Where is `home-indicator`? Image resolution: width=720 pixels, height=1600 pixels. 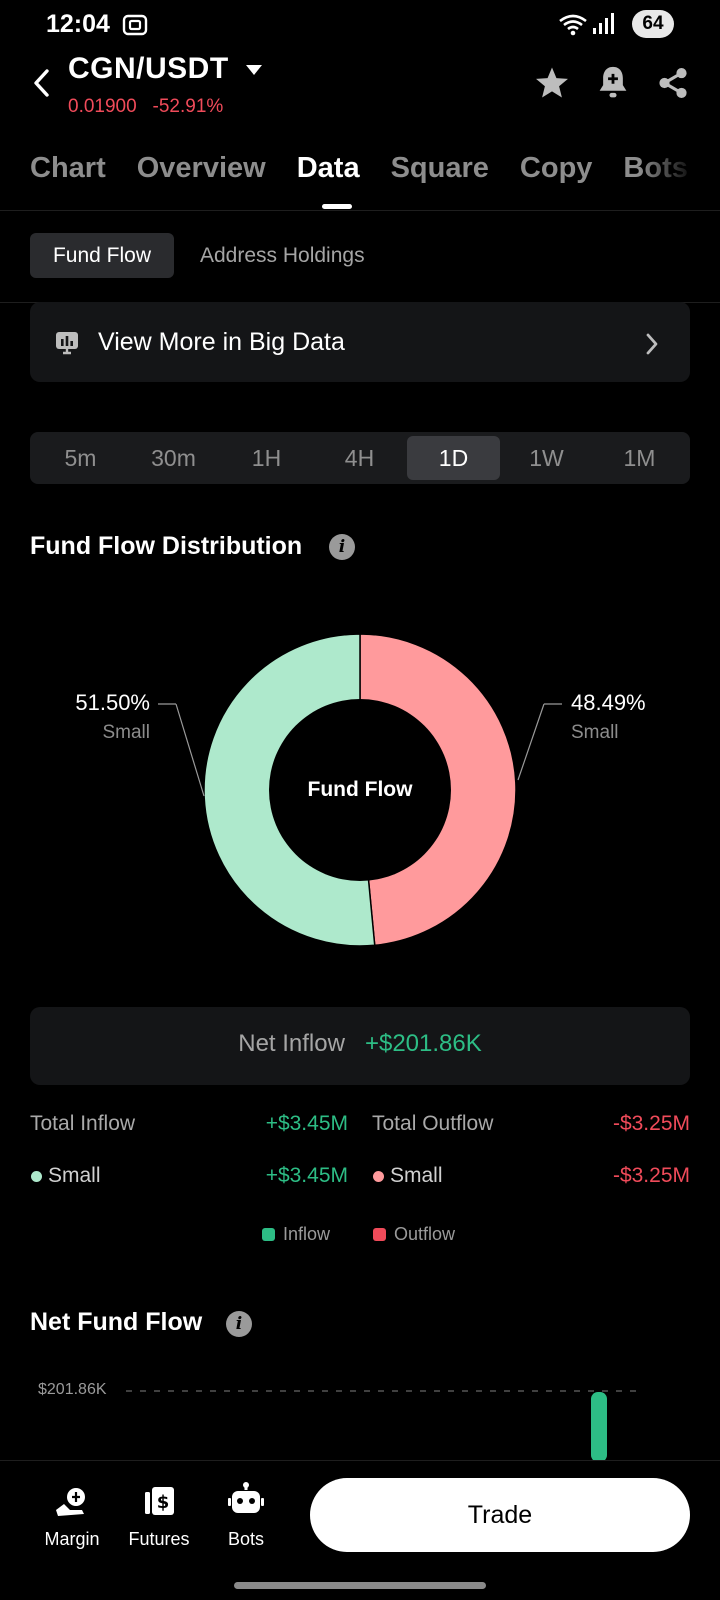
home-indicator is located at coordinates (360, 1585).